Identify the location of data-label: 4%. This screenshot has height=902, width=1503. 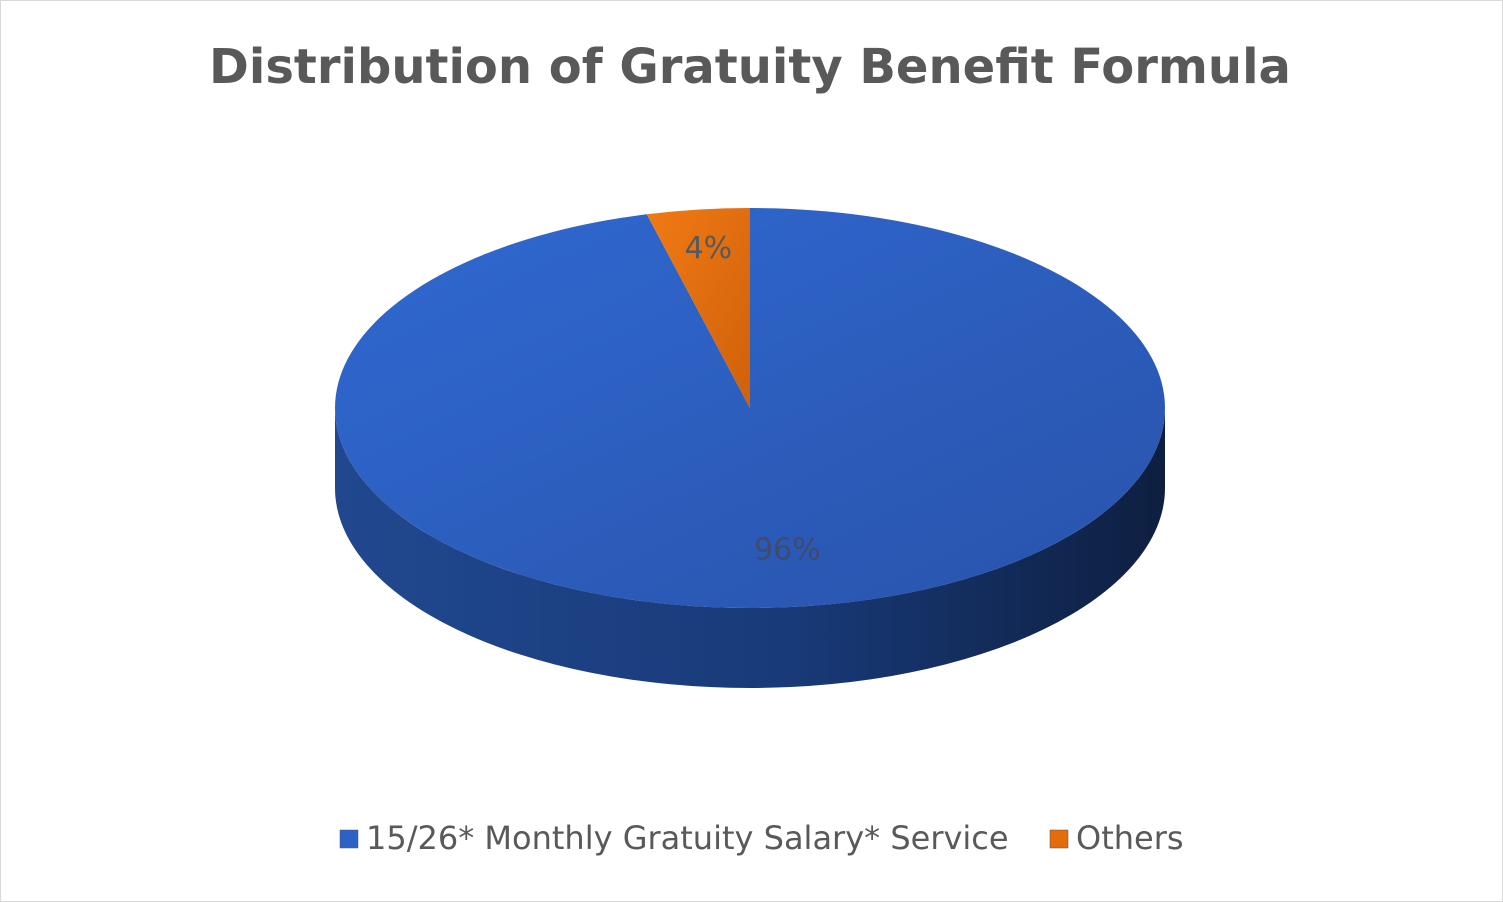
(709, 248).